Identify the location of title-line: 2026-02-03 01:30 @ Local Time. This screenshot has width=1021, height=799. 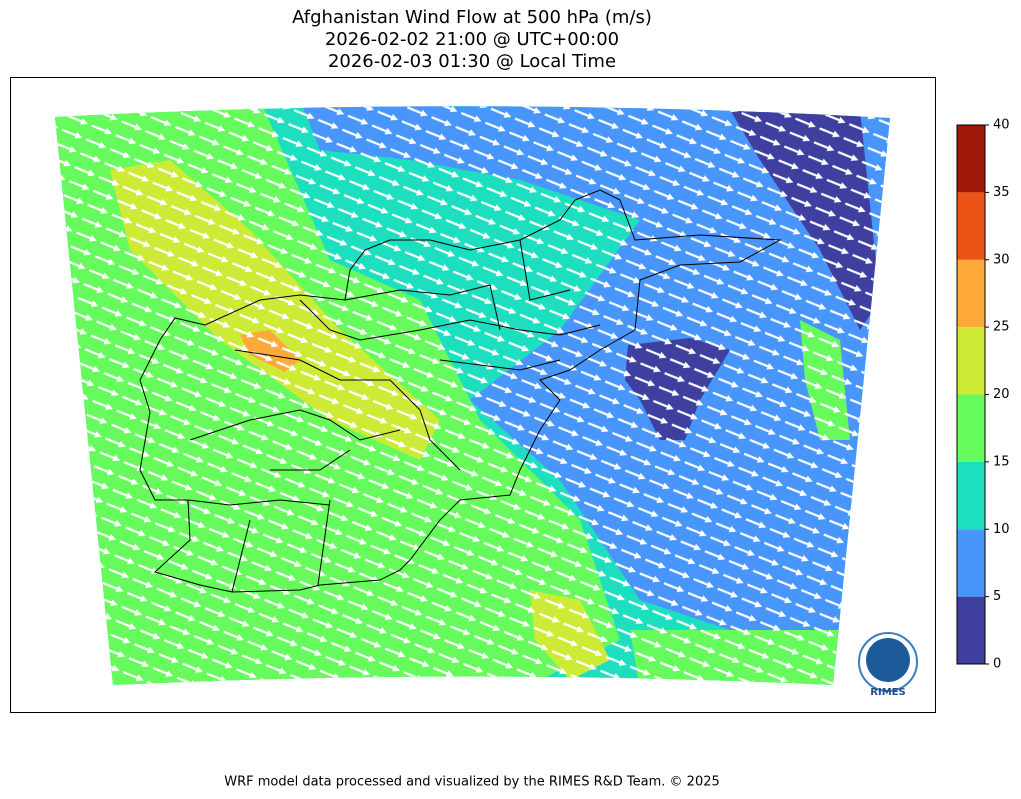
(472, 61).